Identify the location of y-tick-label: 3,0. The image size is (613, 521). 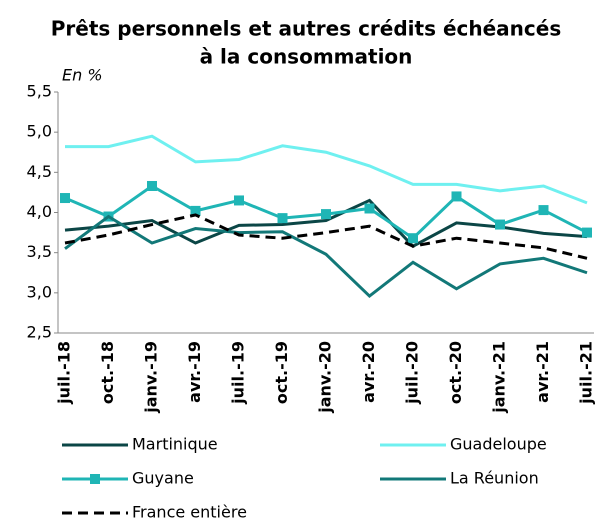
(39, 291).